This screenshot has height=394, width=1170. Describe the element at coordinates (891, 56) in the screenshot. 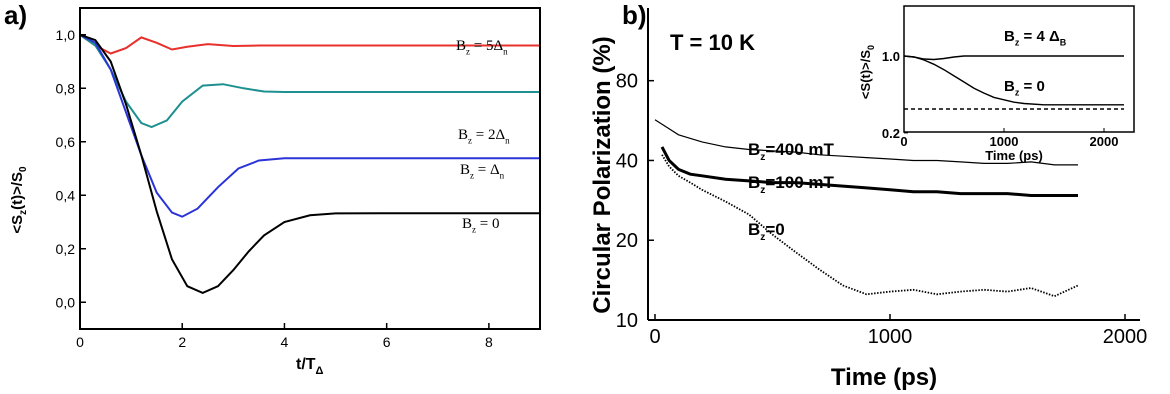

I see `inset-ytick-label: 1.0` at that location.